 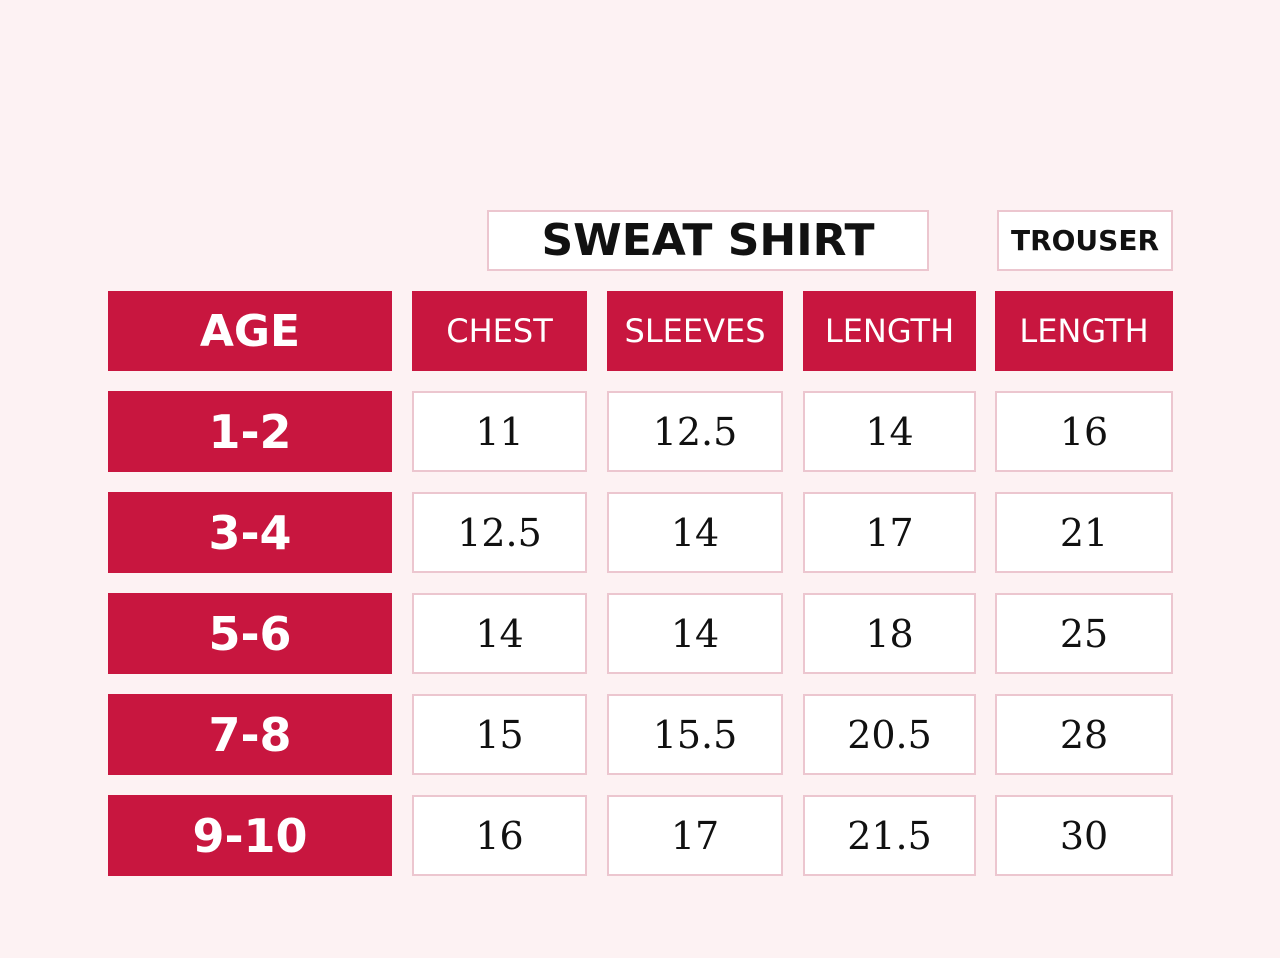 I want to click on value-cell: 20.5, so click(x=889, y=734).